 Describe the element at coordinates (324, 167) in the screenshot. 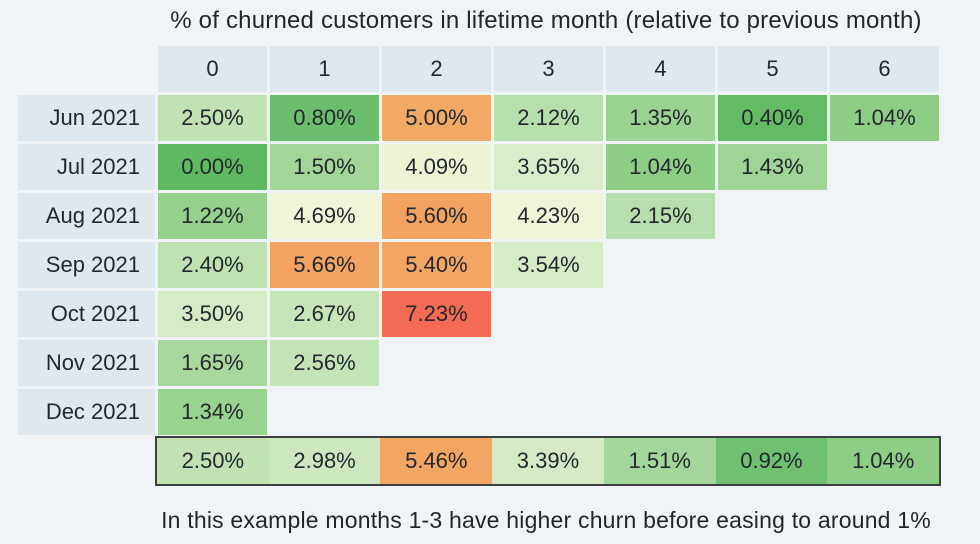

I see `heatmap-cell: 1.50%` at that location.